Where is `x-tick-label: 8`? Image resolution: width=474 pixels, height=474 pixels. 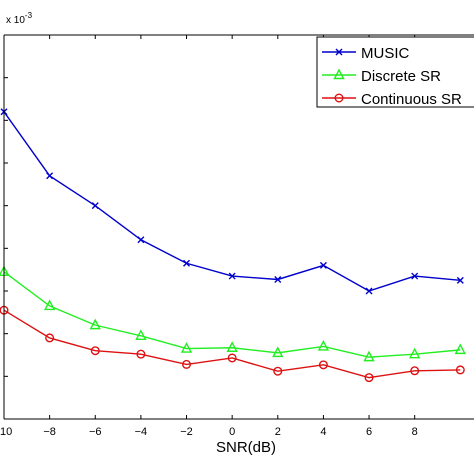 x-tick-label: 8 is located at coordinates (415, 432).